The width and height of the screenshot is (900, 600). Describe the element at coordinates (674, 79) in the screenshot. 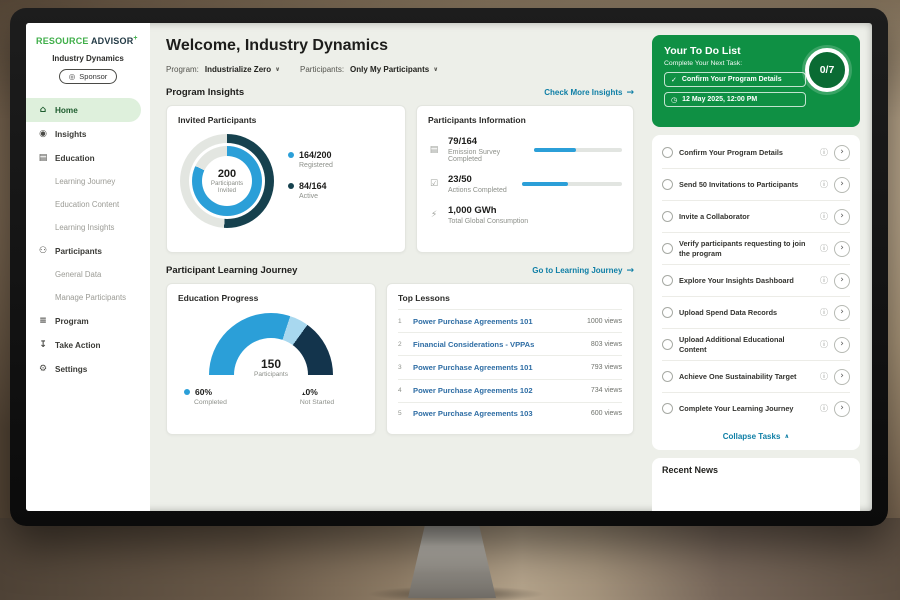

I see `check-icon: ✓` at that location.